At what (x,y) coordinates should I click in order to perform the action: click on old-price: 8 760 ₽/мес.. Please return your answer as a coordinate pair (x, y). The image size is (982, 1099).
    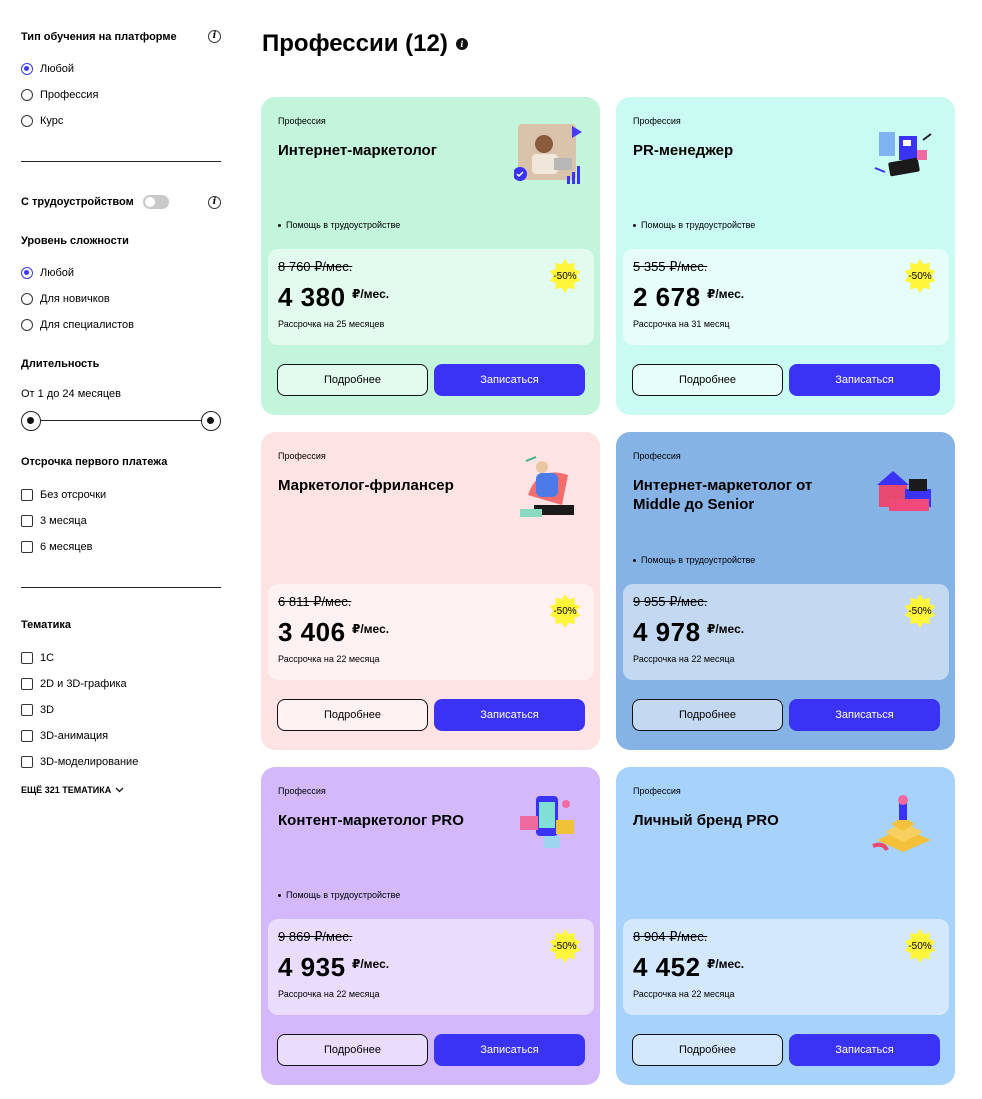
    Looking at the image, I should click on (315, 266).